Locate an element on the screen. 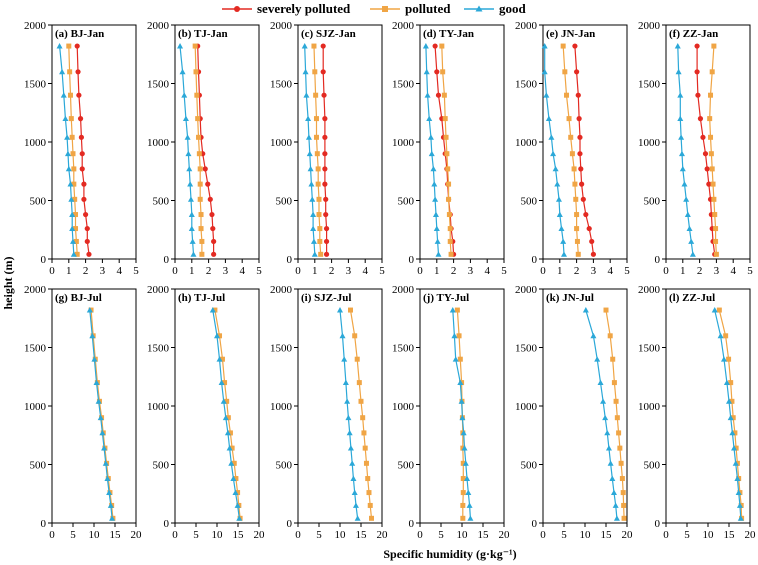 Image resolution: width=758 pixels, height=565 pixels. panel-title: (c) SJZ-Jan is located at coordinates (328, 34).